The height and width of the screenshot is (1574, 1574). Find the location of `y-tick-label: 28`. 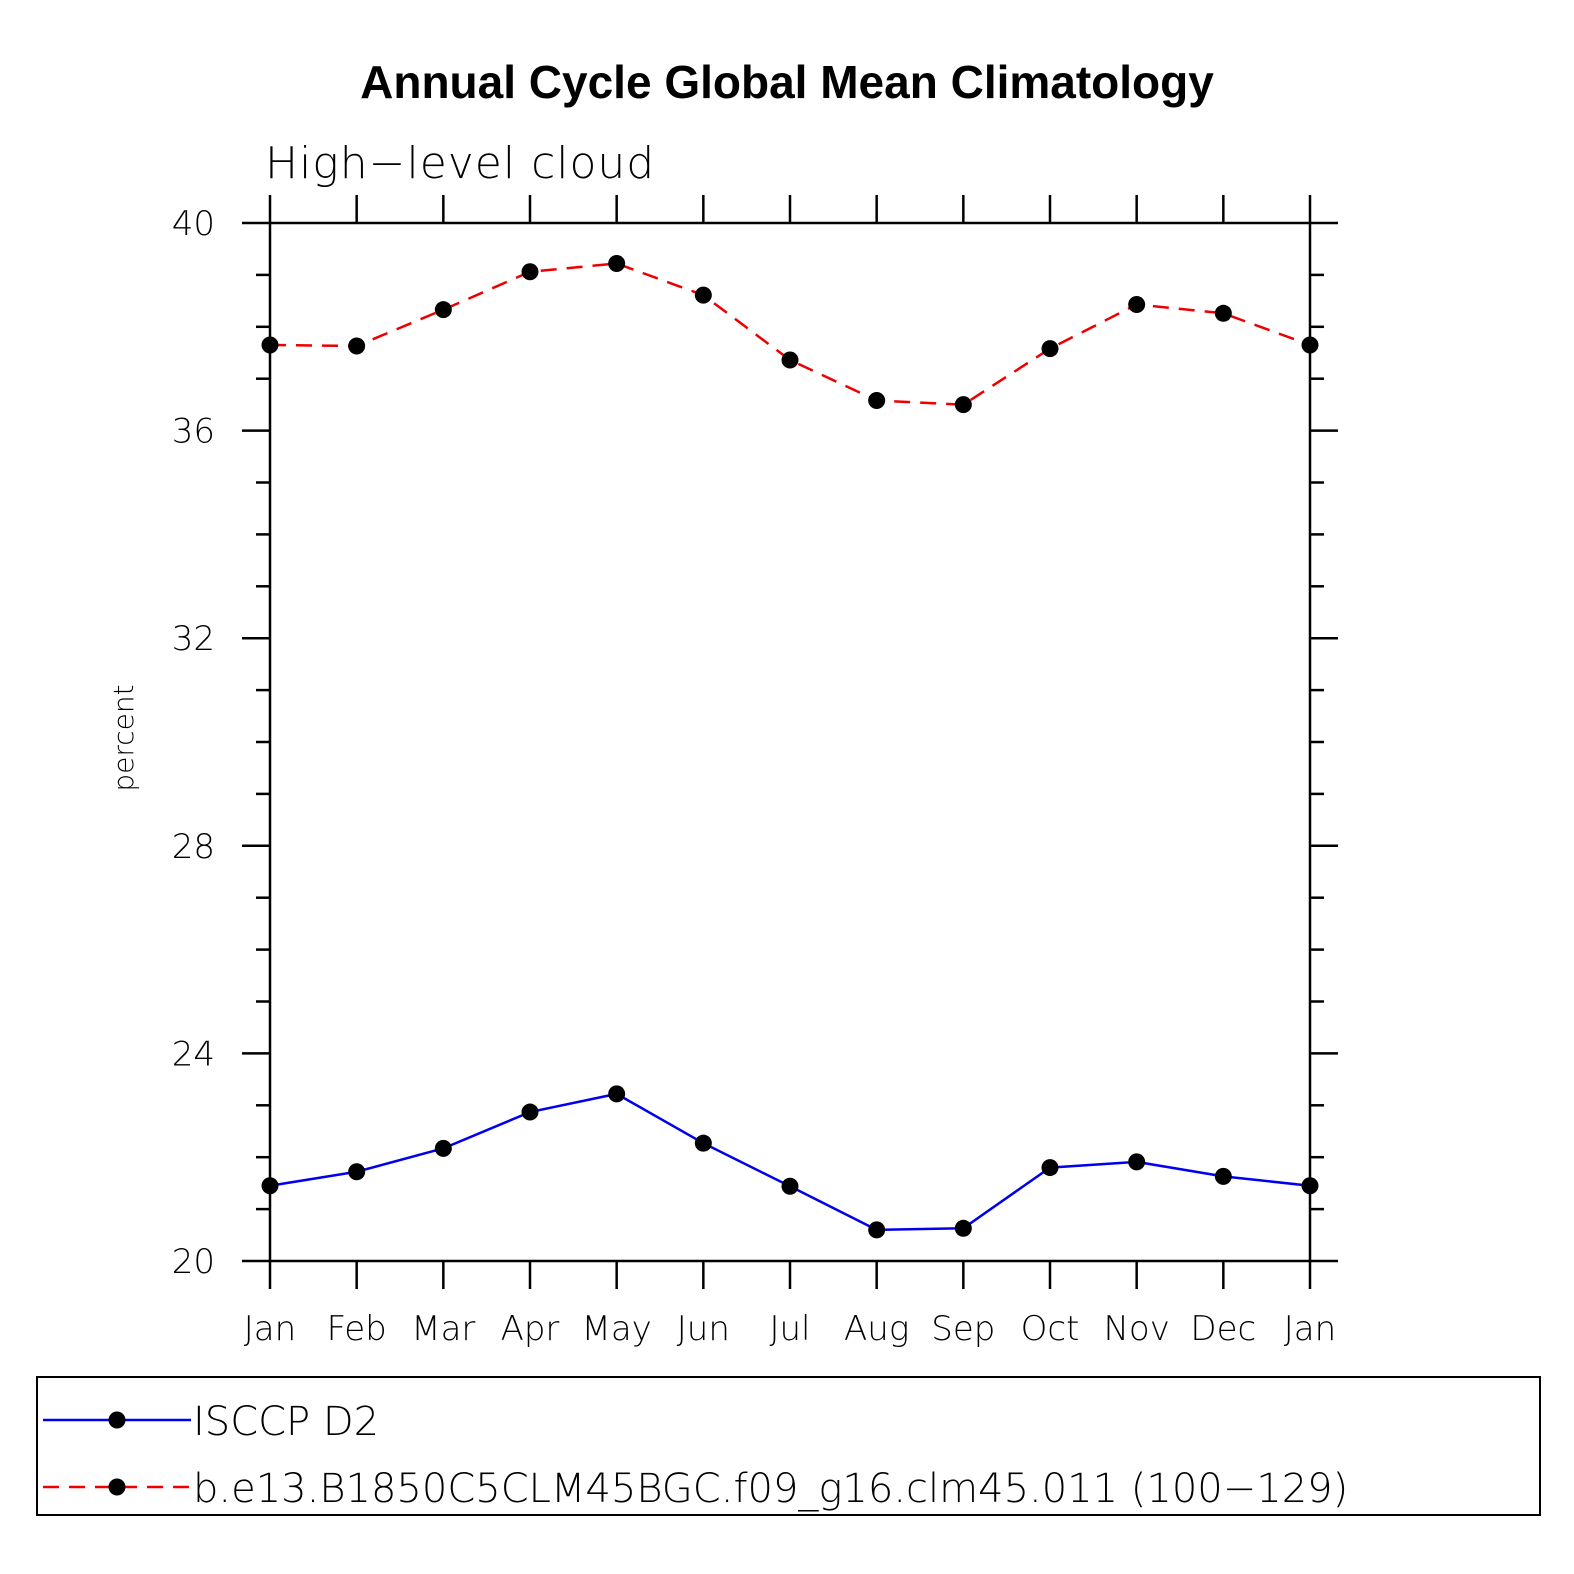

y-tick-label: 28 is located at coordinates (193, 847).